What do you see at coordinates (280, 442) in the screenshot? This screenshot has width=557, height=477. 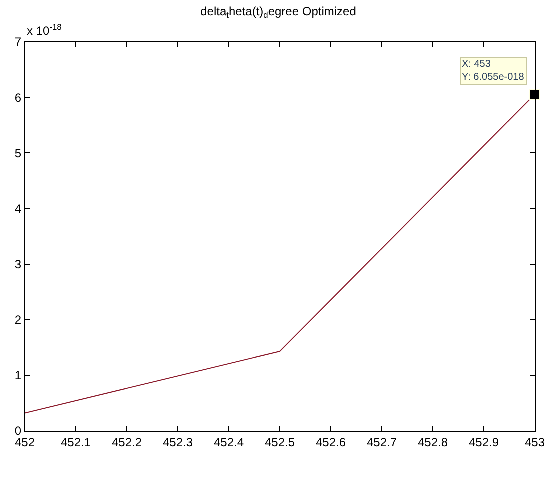 I see `x-tick-label: 452.5` at bounding box center [280, 442].